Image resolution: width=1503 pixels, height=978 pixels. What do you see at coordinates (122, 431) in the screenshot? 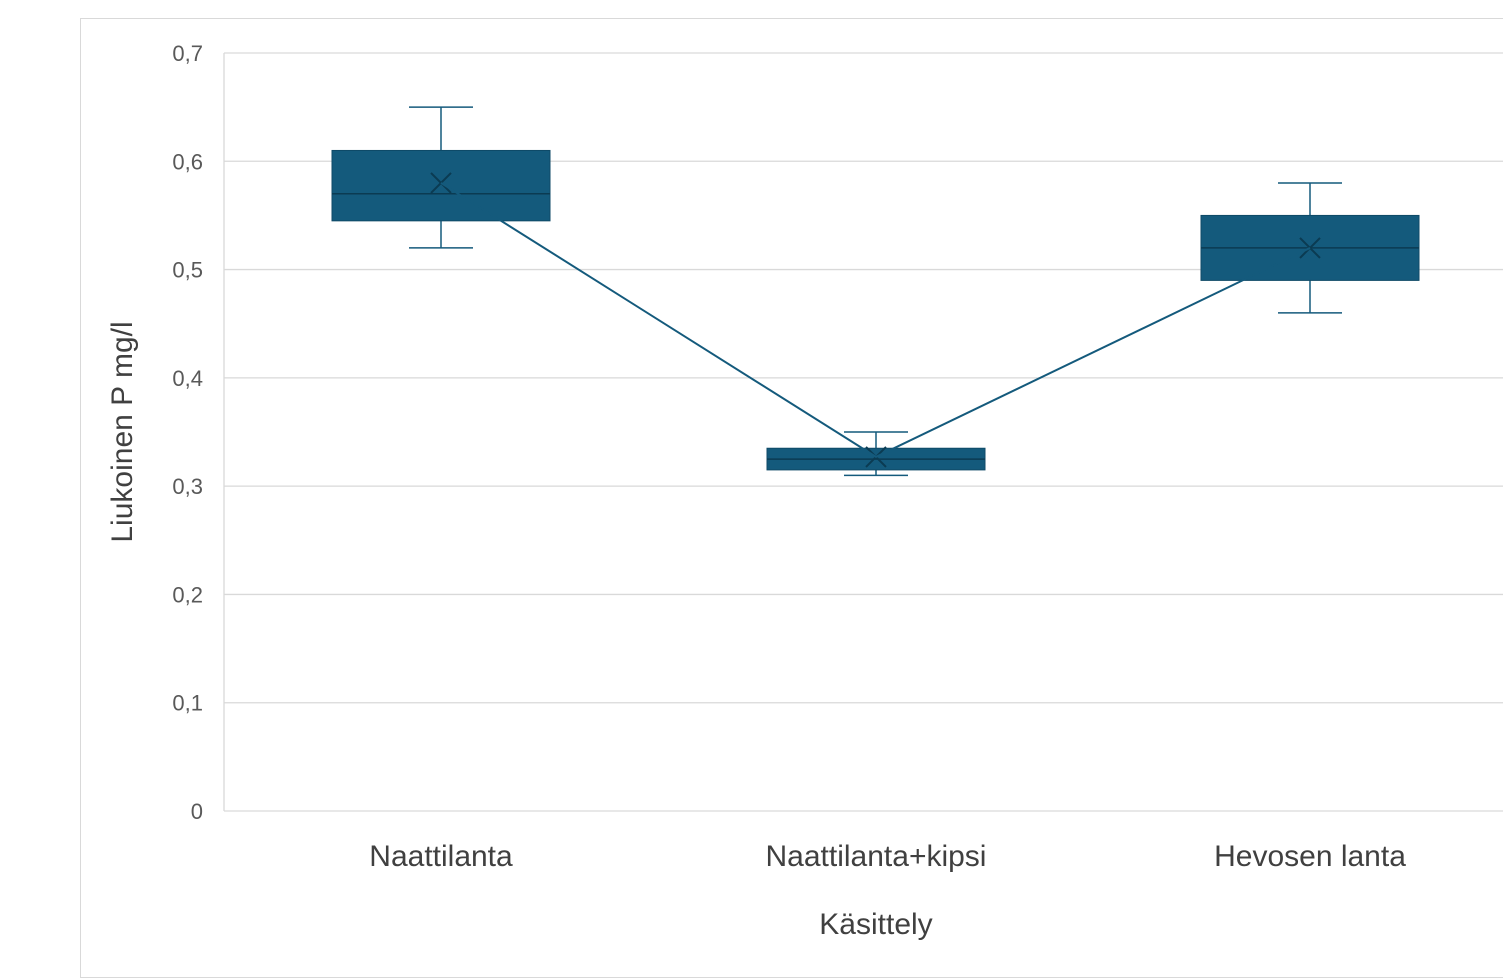
I see `y-axis-title: Liukoinen P mg/l` at bounding box center [122, 431].